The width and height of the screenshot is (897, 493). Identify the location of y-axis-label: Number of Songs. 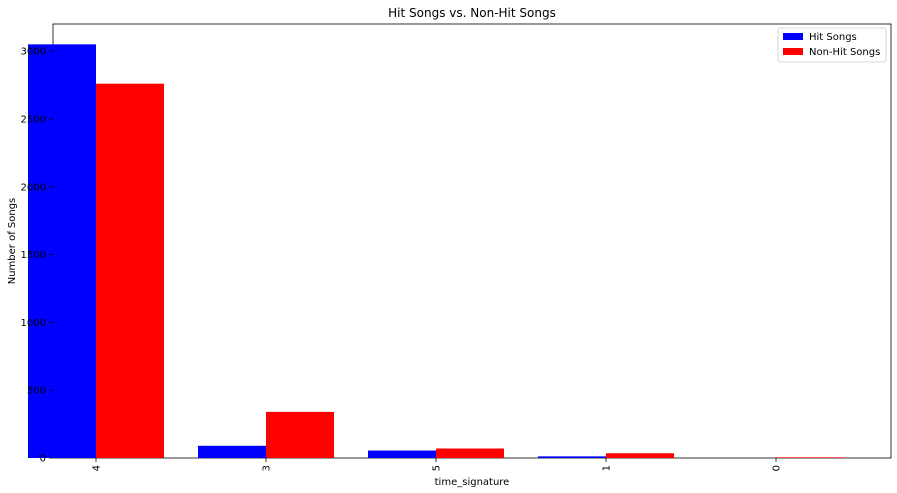
(12, 241).